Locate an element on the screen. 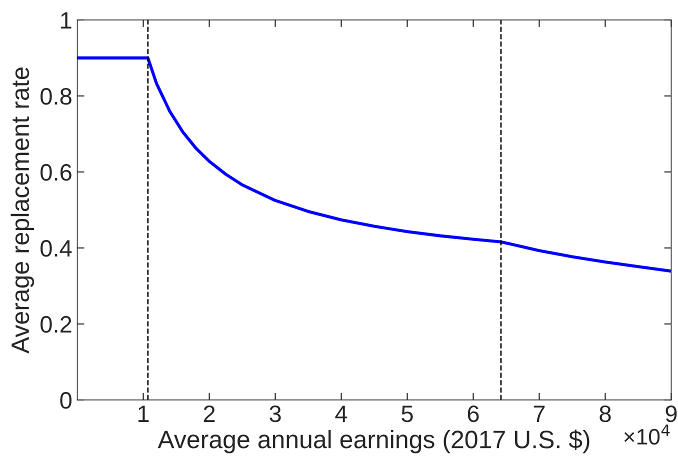  text: ×10$^{4}$ is located at coordinates (647, 434).